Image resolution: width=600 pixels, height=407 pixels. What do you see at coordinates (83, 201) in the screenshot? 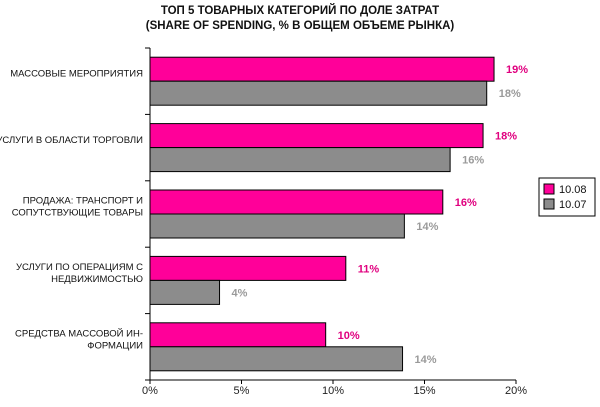
I see `category-label: ПРОДАЖА: ТРАНСПОРТ И` at bounding box center [83, 201].